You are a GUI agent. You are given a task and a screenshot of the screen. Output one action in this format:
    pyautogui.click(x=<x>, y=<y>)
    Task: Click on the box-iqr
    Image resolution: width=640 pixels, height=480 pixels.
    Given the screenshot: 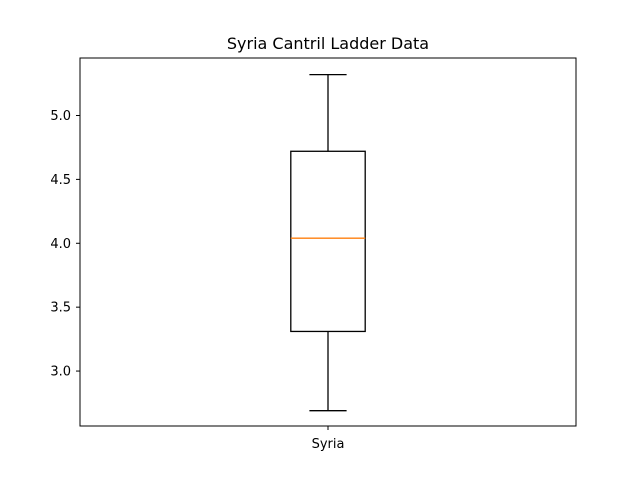 What is the action you would take?
    pyautogui.click(x=328, y=241)
    